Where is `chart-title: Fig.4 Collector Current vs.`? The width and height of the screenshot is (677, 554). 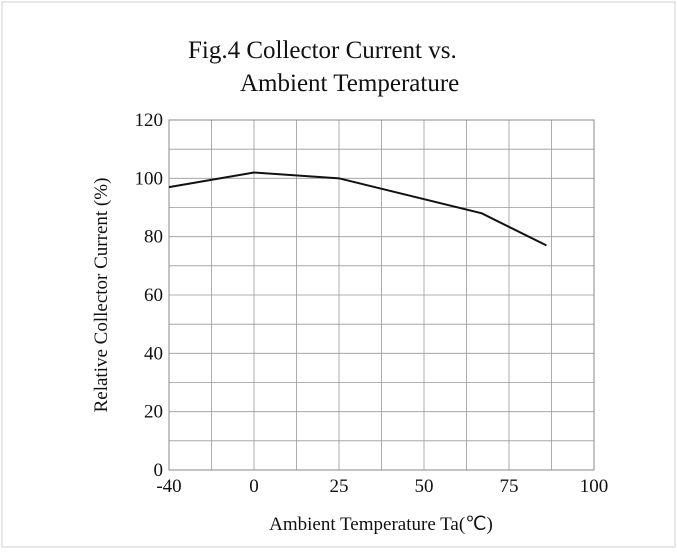
chart-title: Fig.4 Collector Current vs. is located at coordinates (322, 50).